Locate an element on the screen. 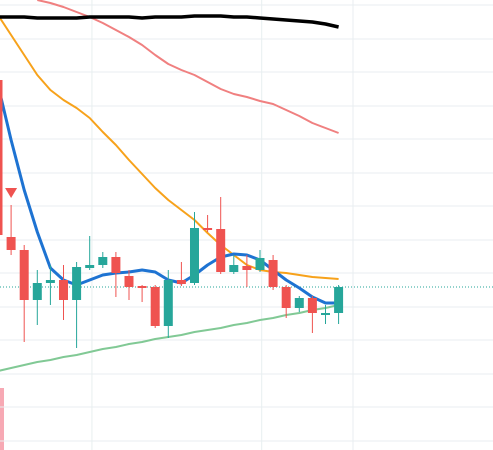 This screenshot has width=493, height=450. moving-average is located at coordinates (169, 21).